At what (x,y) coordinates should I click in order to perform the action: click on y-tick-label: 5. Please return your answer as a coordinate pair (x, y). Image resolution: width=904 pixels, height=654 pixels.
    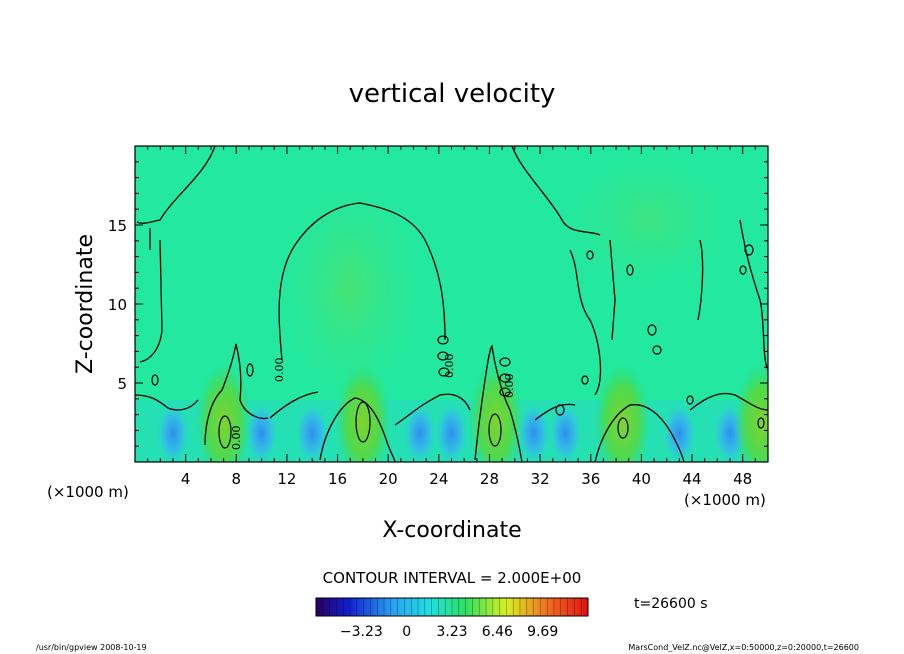
    Looking at the image, I should click on (122, 384).